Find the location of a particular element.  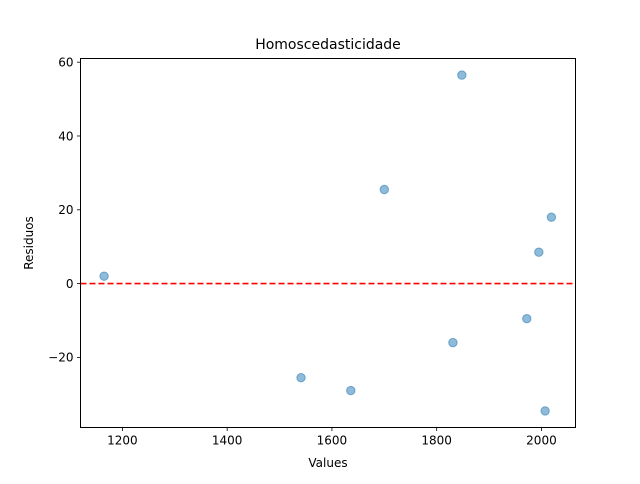

x-axis: 1200 1400 1600 1800 2000 is located at coordinates (332, 437).